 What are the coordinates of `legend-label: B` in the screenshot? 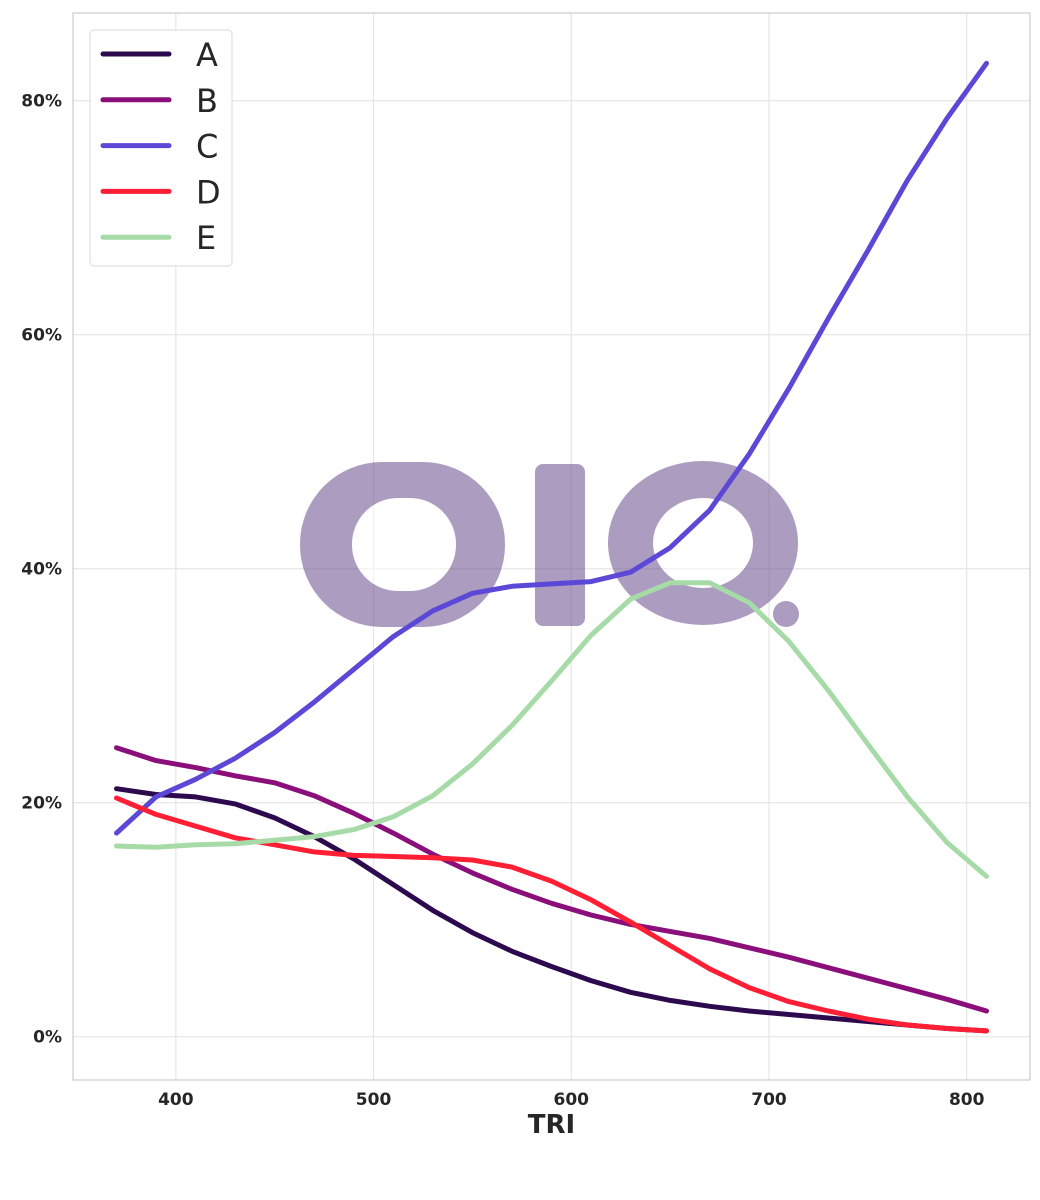 It's located at (207, 101).